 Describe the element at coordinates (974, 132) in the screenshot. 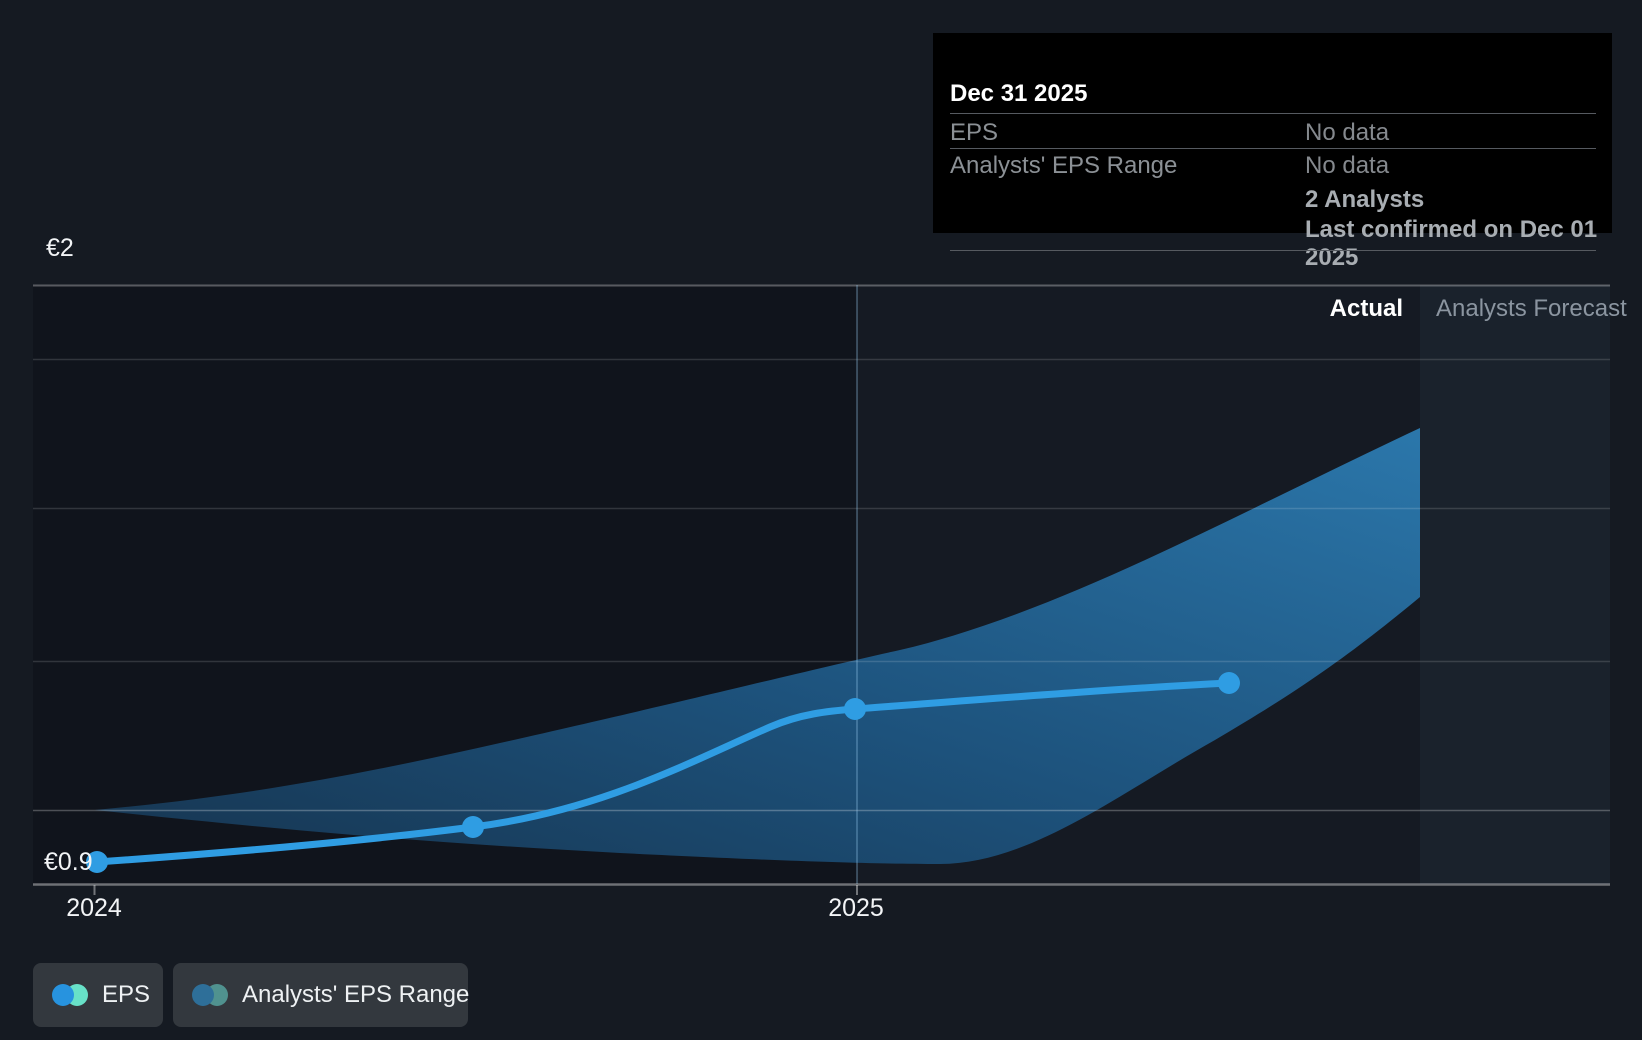

I see `tooltip-row-label-eps: EPS` at that location.